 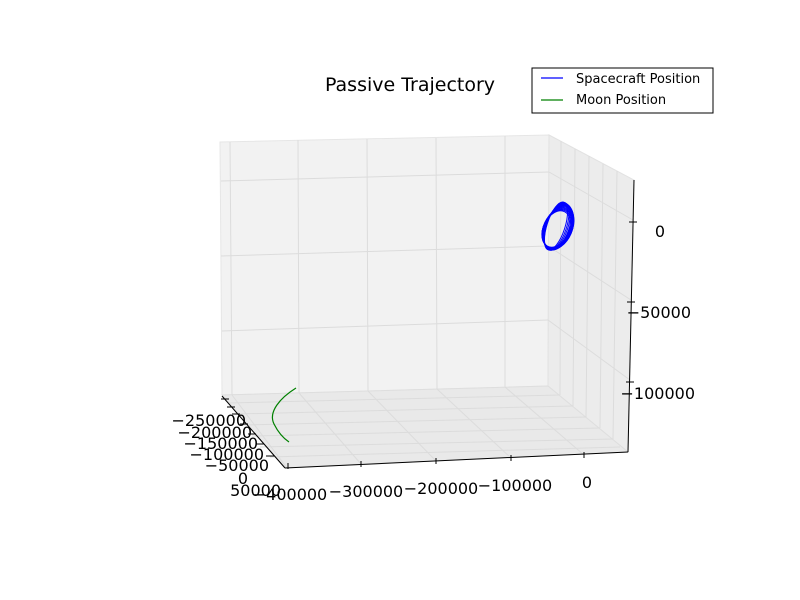 I want to click on x-tick-label: −300000, so click(x=366, y=491).